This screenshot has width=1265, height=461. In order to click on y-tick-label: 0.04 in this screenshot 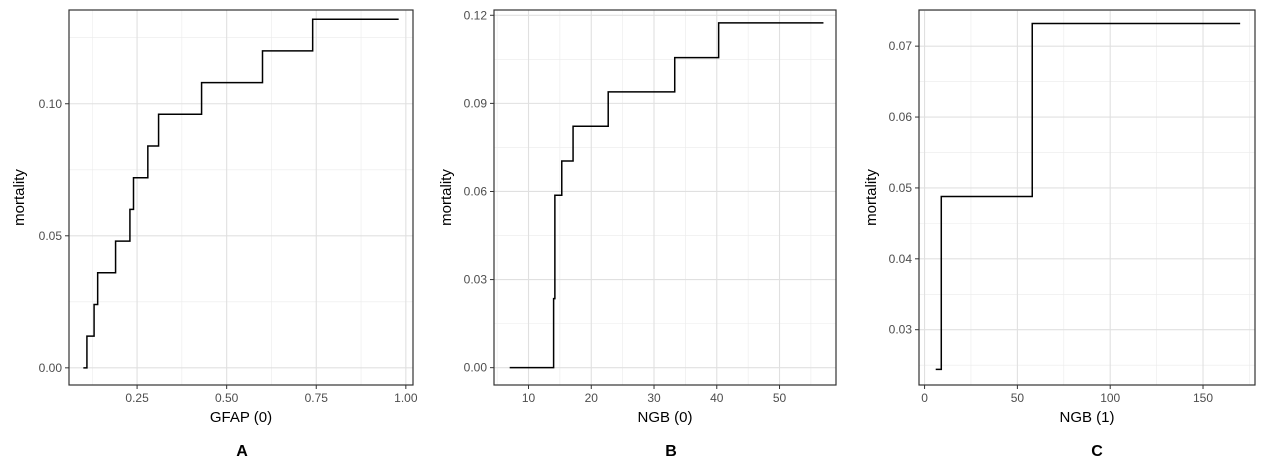, I will do `click(901, 259)`.